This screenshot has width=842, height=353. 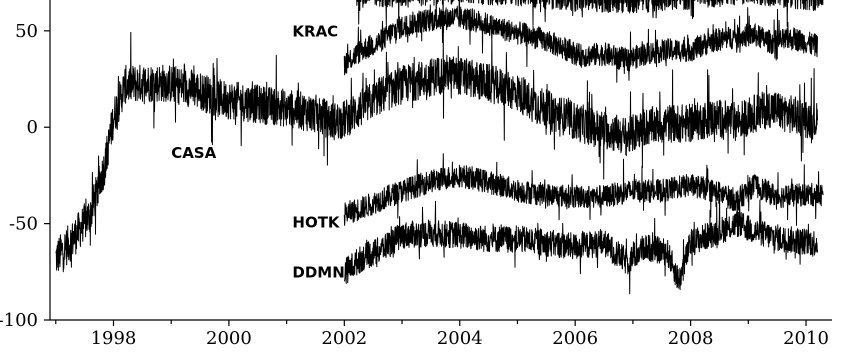 I want to click on x-tick-label: 2002, so click(x=344, y=338).